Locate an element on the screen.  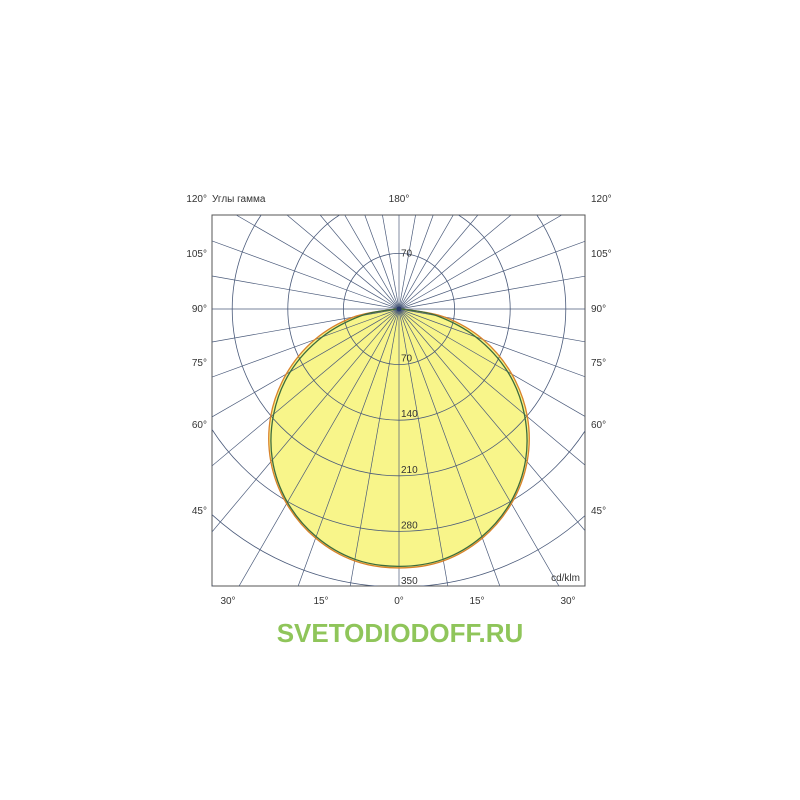
angle-label-right: 75° is located at coordinates (598, 363).